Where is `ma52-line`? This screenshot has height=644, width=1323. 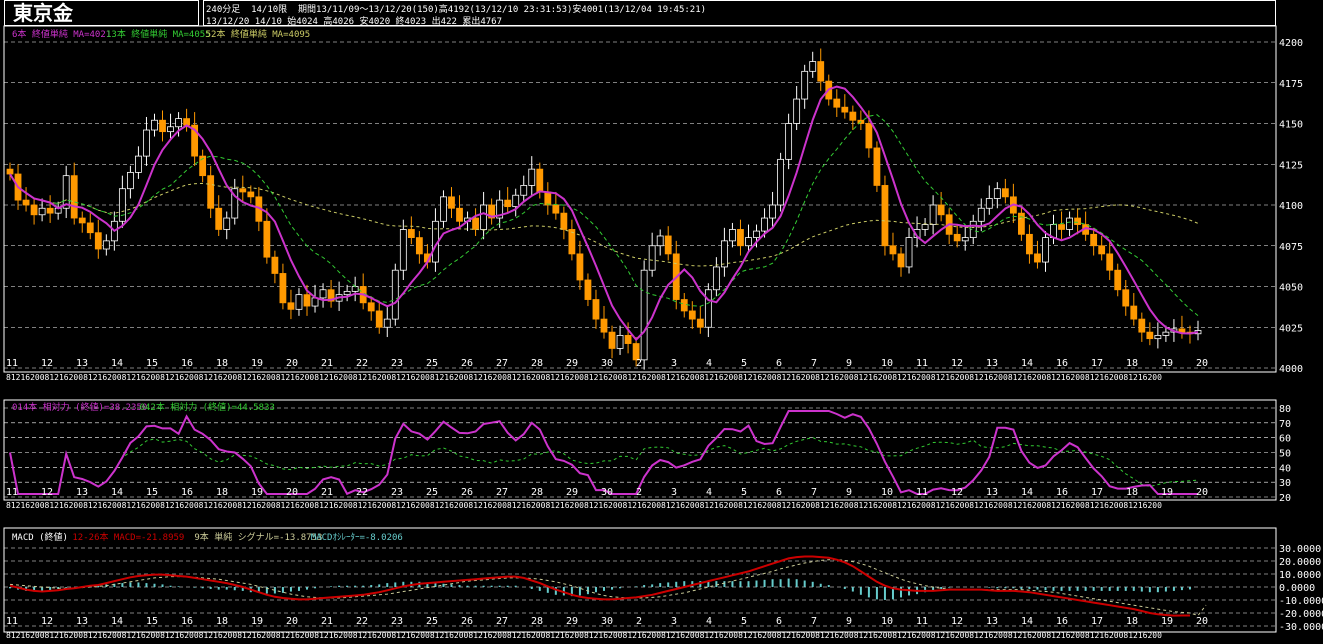 ma52-line is located at coordinates (604, 220).